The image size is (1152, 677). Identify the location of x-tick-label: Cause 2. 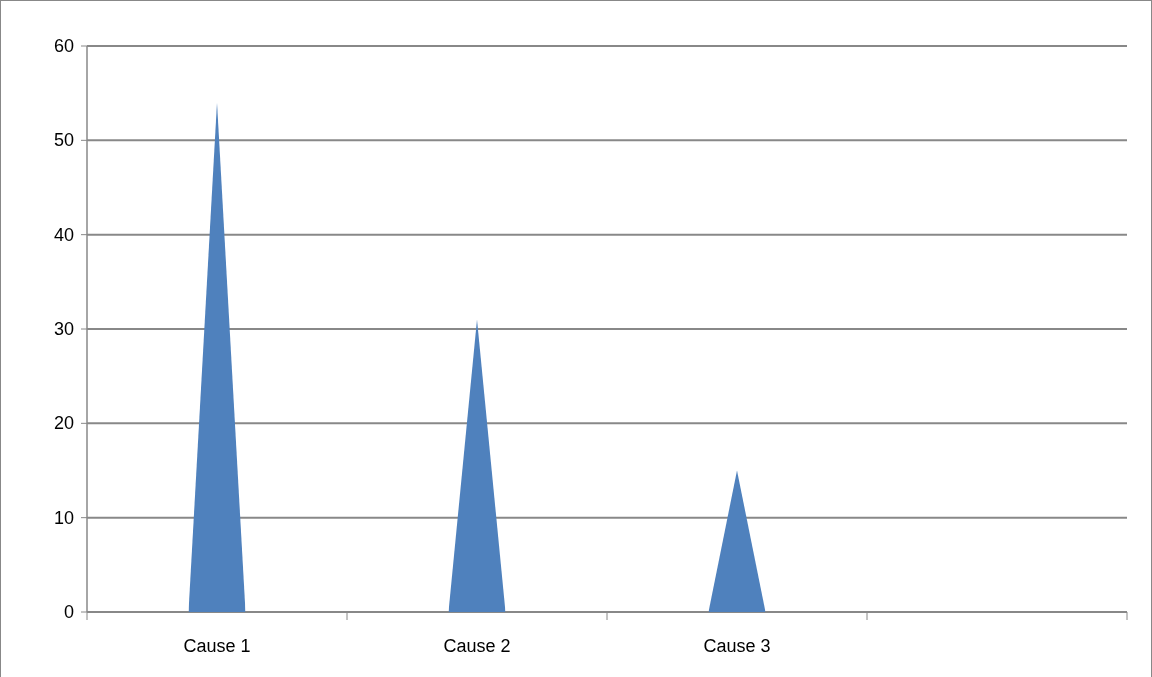
(477, 646).